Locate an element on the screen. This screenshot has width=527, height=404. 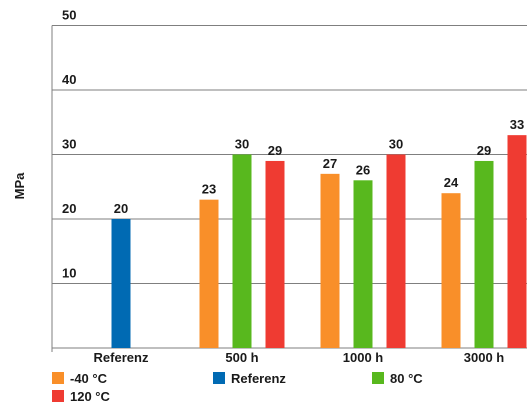
legend-item: 120 °C is located at coordinates (81, 396).